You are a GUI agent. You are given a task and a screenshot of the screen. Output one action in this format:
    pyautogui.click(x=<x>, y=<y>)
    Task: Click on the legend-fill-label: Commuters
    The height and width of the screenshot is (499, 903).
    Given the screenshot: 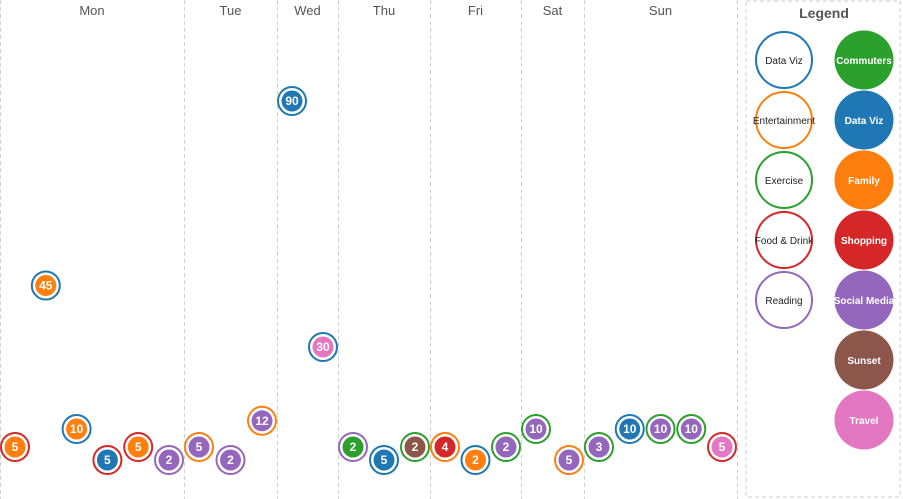 What is the action you would take?
    pyautogui.click(x=864, y=61)
    